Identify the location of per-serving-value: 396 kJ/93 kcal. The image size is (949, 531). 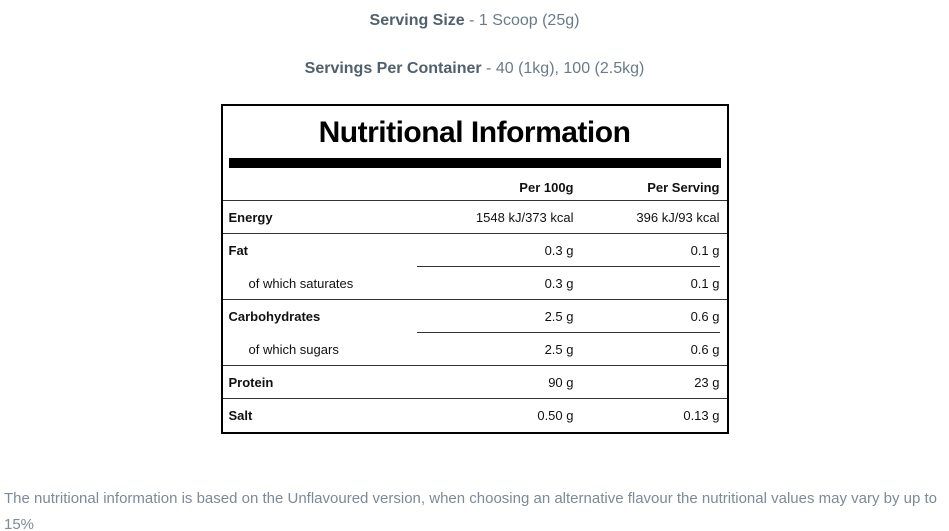
(678, 217).